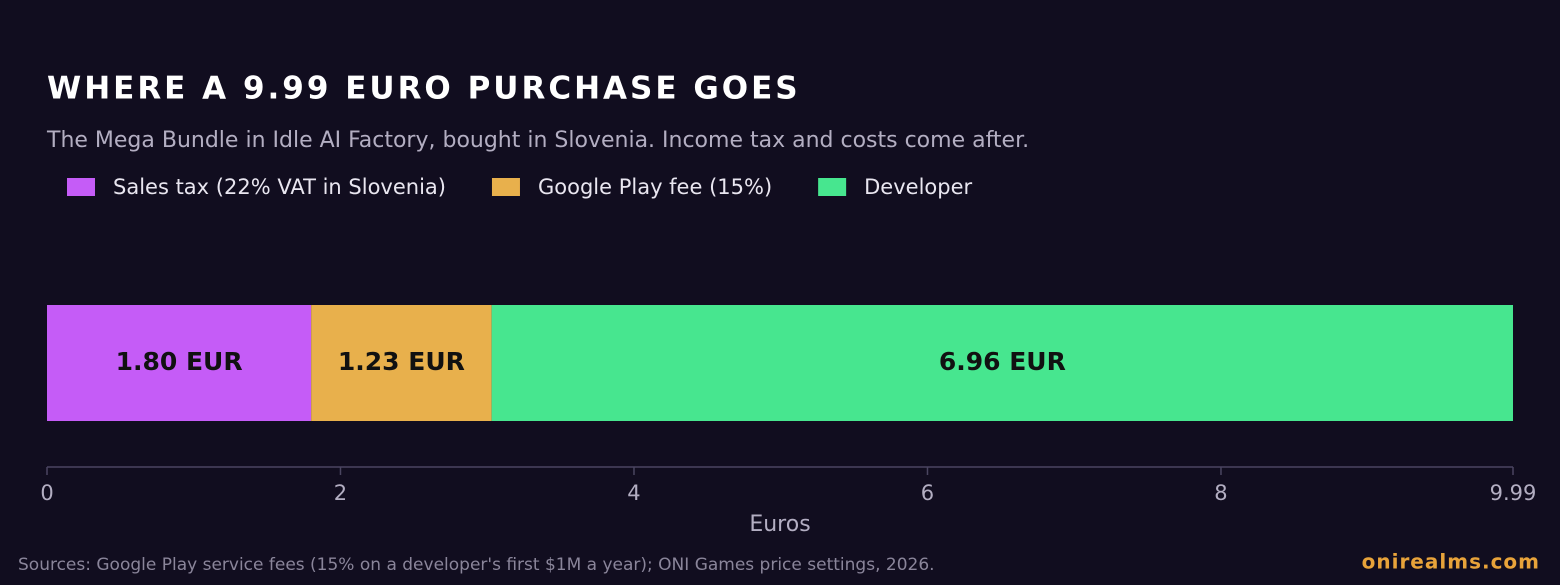 The width and height of the screenshot is (1560, 585). I want to click on x-tick-label: 8, so click(1220, 493).